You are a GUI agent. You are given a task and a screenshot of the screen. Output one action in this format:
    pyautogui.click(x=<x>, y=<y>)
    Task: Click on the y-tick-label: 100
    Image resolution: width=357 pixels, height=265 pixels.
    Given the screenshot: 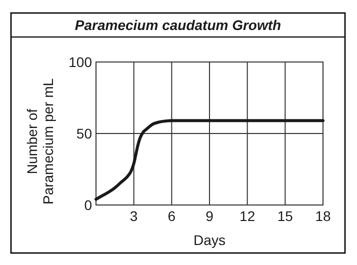 What is the action you would take?
    pyautogui.click(x=80, y=62)
    